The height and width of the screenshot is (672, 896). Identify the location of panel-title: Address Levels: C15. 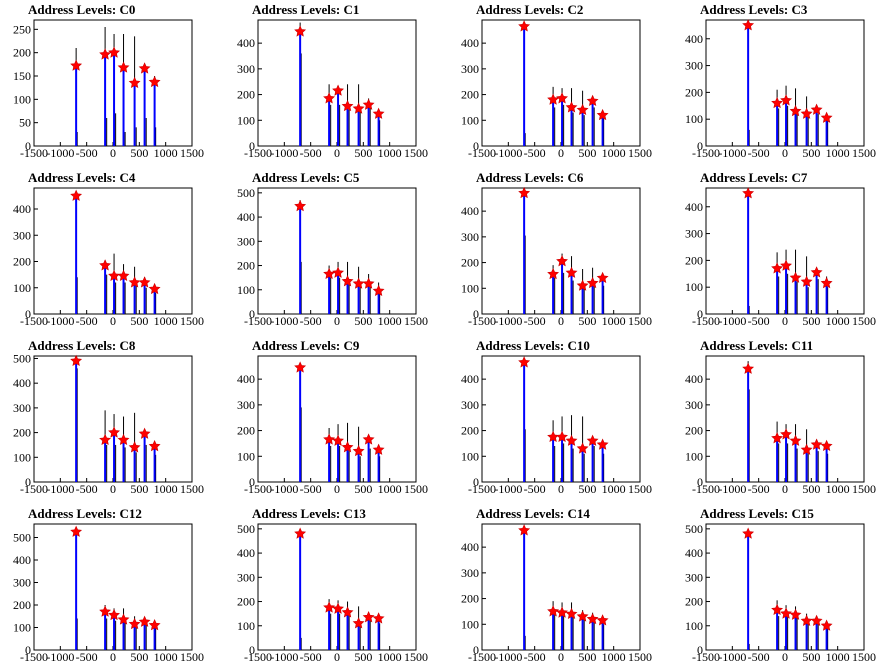
(757, 513).